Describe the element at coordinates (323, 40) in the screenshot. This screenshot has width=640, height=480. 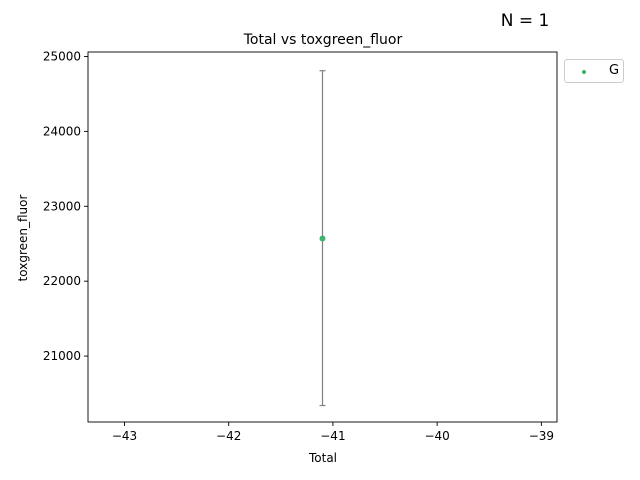
I see `chart-title: Total vs toxgreen_fluor` at that location.